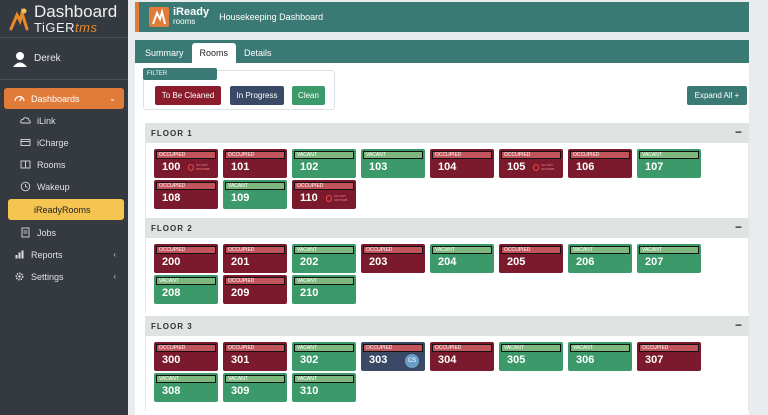 The image size is (768, 415). I want to click on room-number: 306, so click(585, 360).